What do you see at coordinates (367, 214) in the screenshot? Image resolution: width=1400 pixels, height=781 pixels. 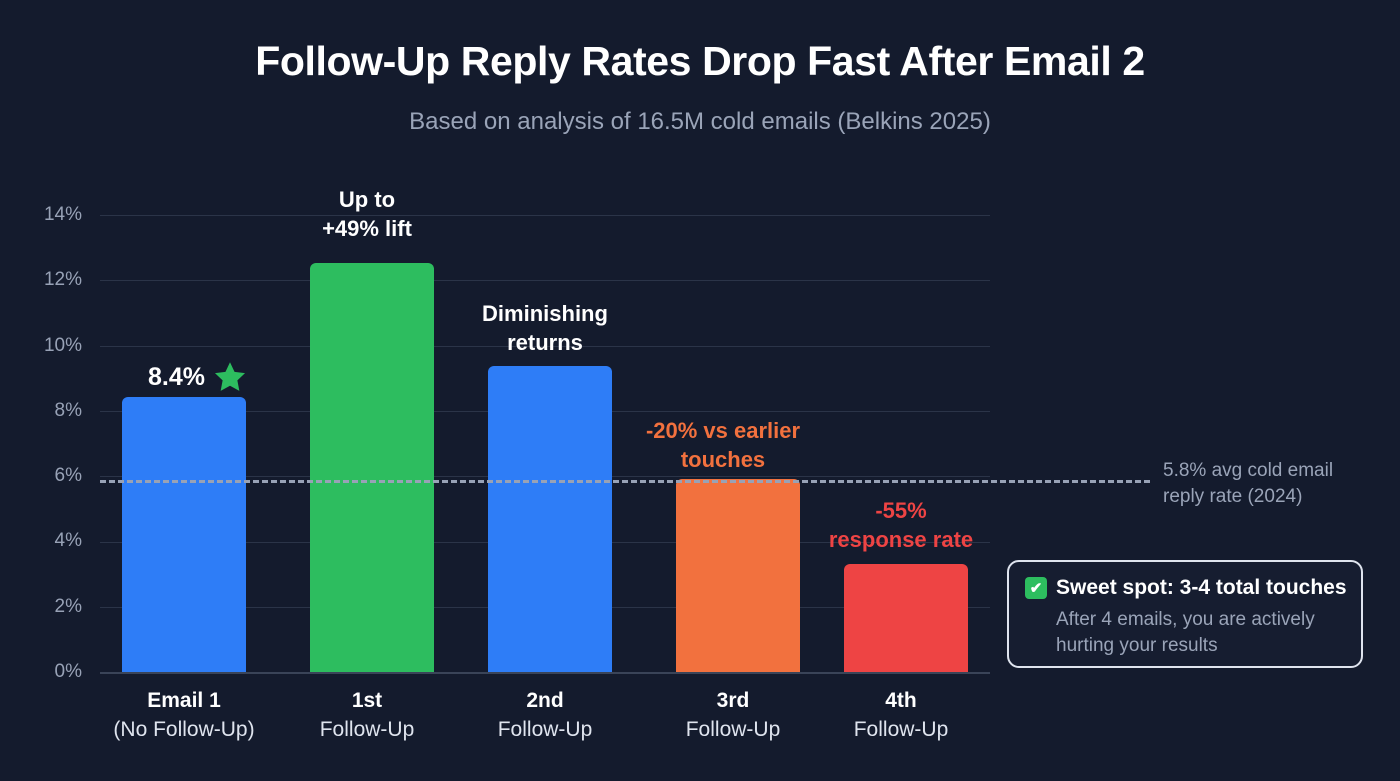 I see `annotation-1st-follow-up: Up to +49% lift` at bounding box center [367, 214].